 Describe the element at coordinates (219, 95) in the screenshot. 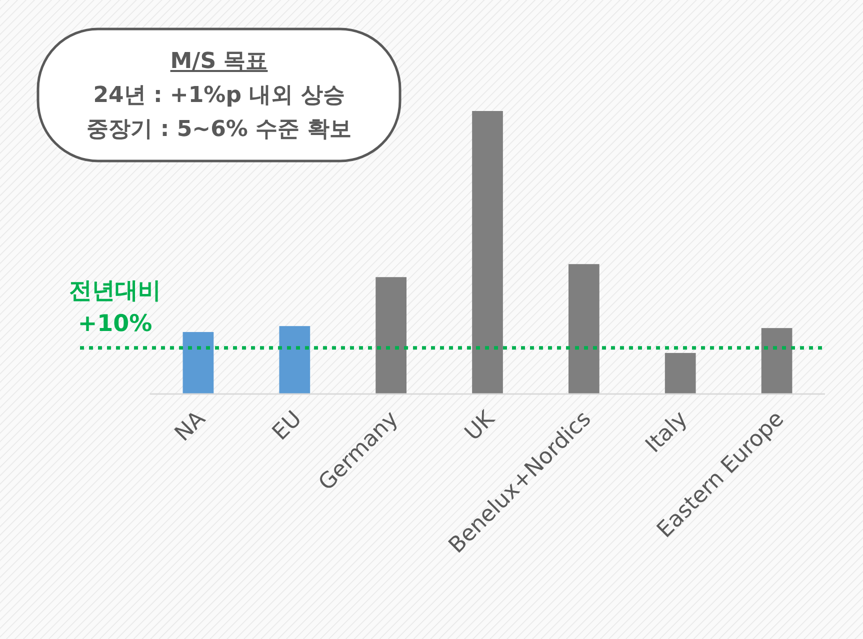

I see `text: 24년 : +1%p 내외 상승` at that location.